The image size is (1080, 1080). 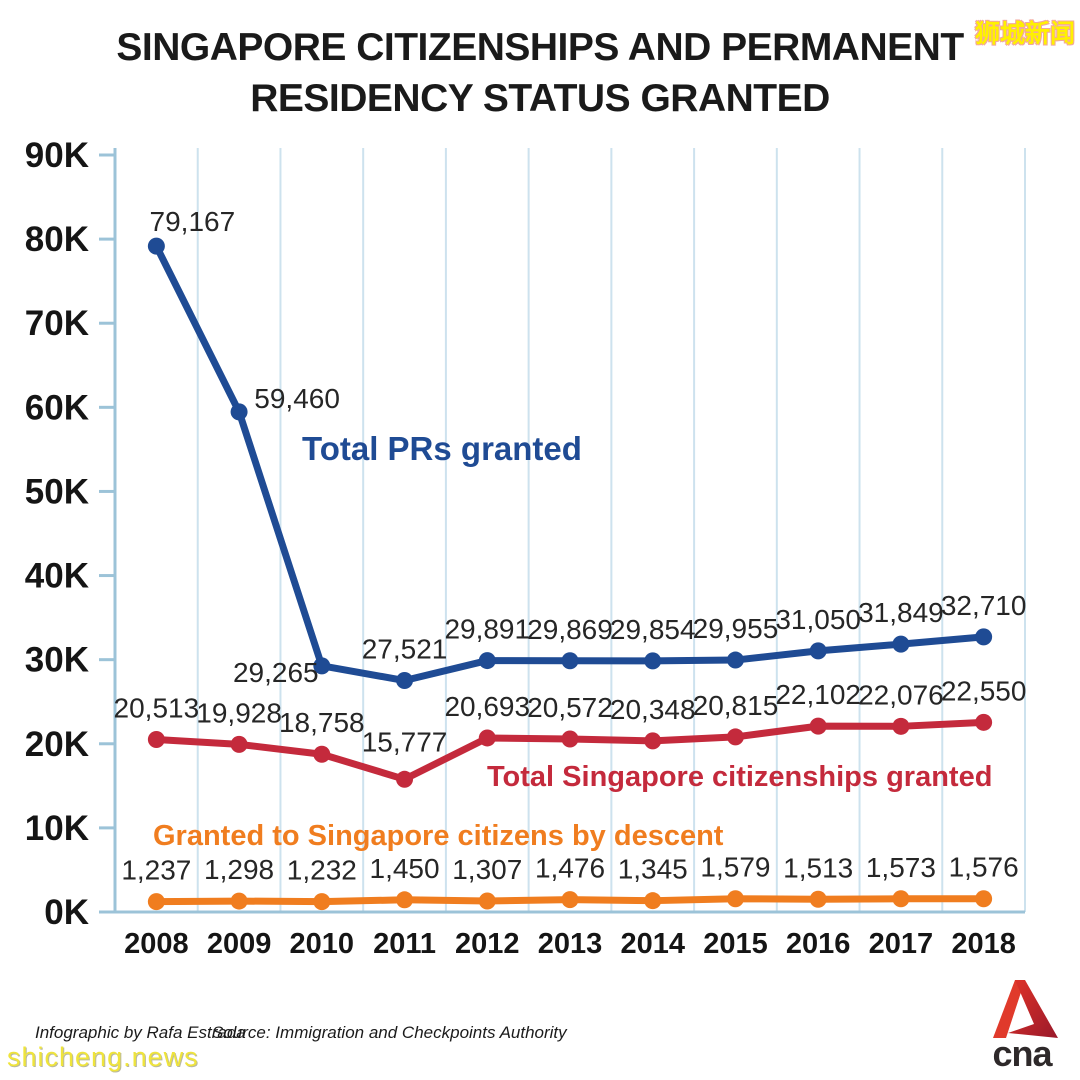 I want to click on chart-title-line1: SINGAPORE CITIZENSHIPS AND PERMANENT, so click(x=540, y=47).